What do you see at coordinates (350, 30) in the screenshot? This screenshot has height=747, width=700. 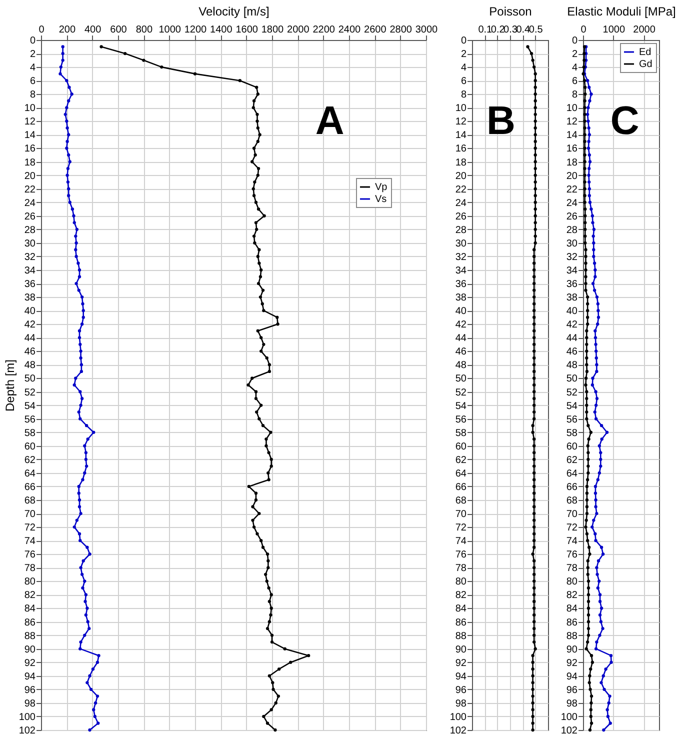 I see `x-tick-label: 2400` at bounding box center [350, 30].